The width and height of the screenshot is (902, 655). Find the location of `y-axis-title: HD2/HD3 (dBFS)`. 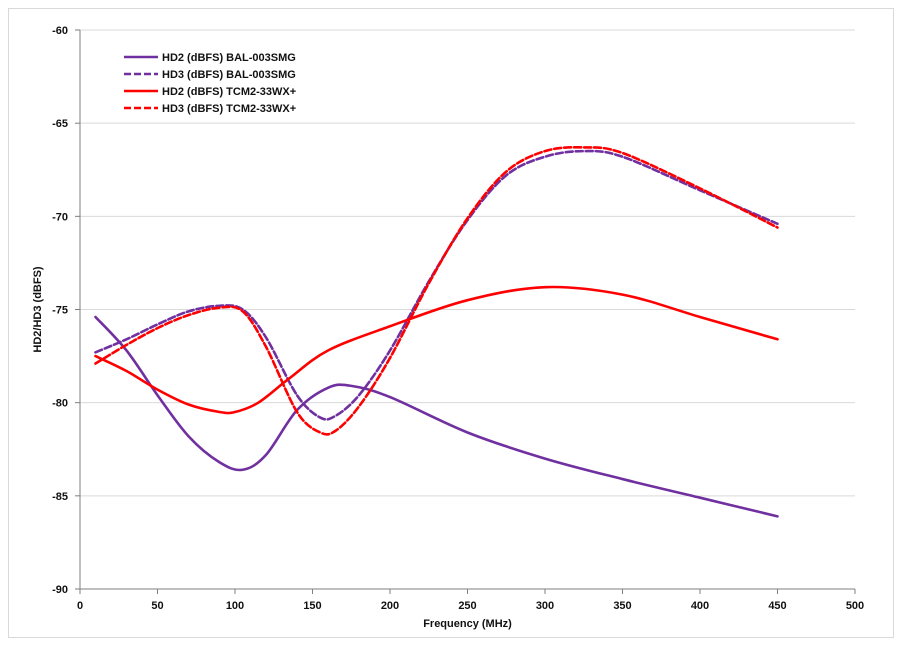

y-axis-title: HD2/HD3 (dBFS) is located at coordinates (38, 309).